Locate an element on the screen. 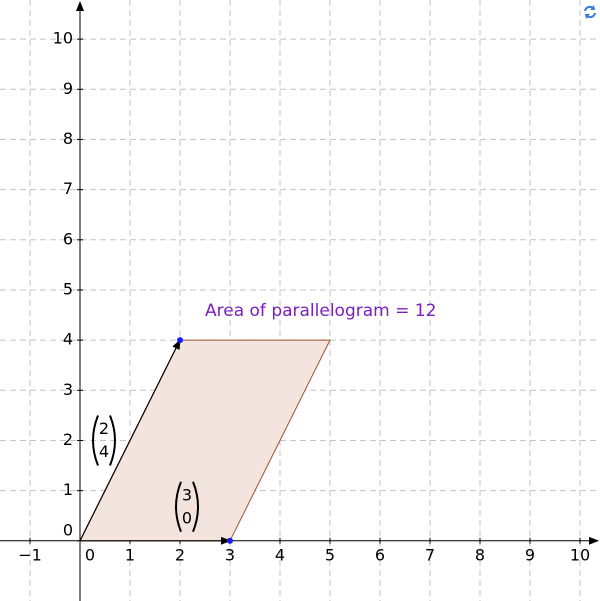 Image resolution: width=600 pixels, height=601 pixels. x-tick-label: 0 is located at coordinates (90, 554).